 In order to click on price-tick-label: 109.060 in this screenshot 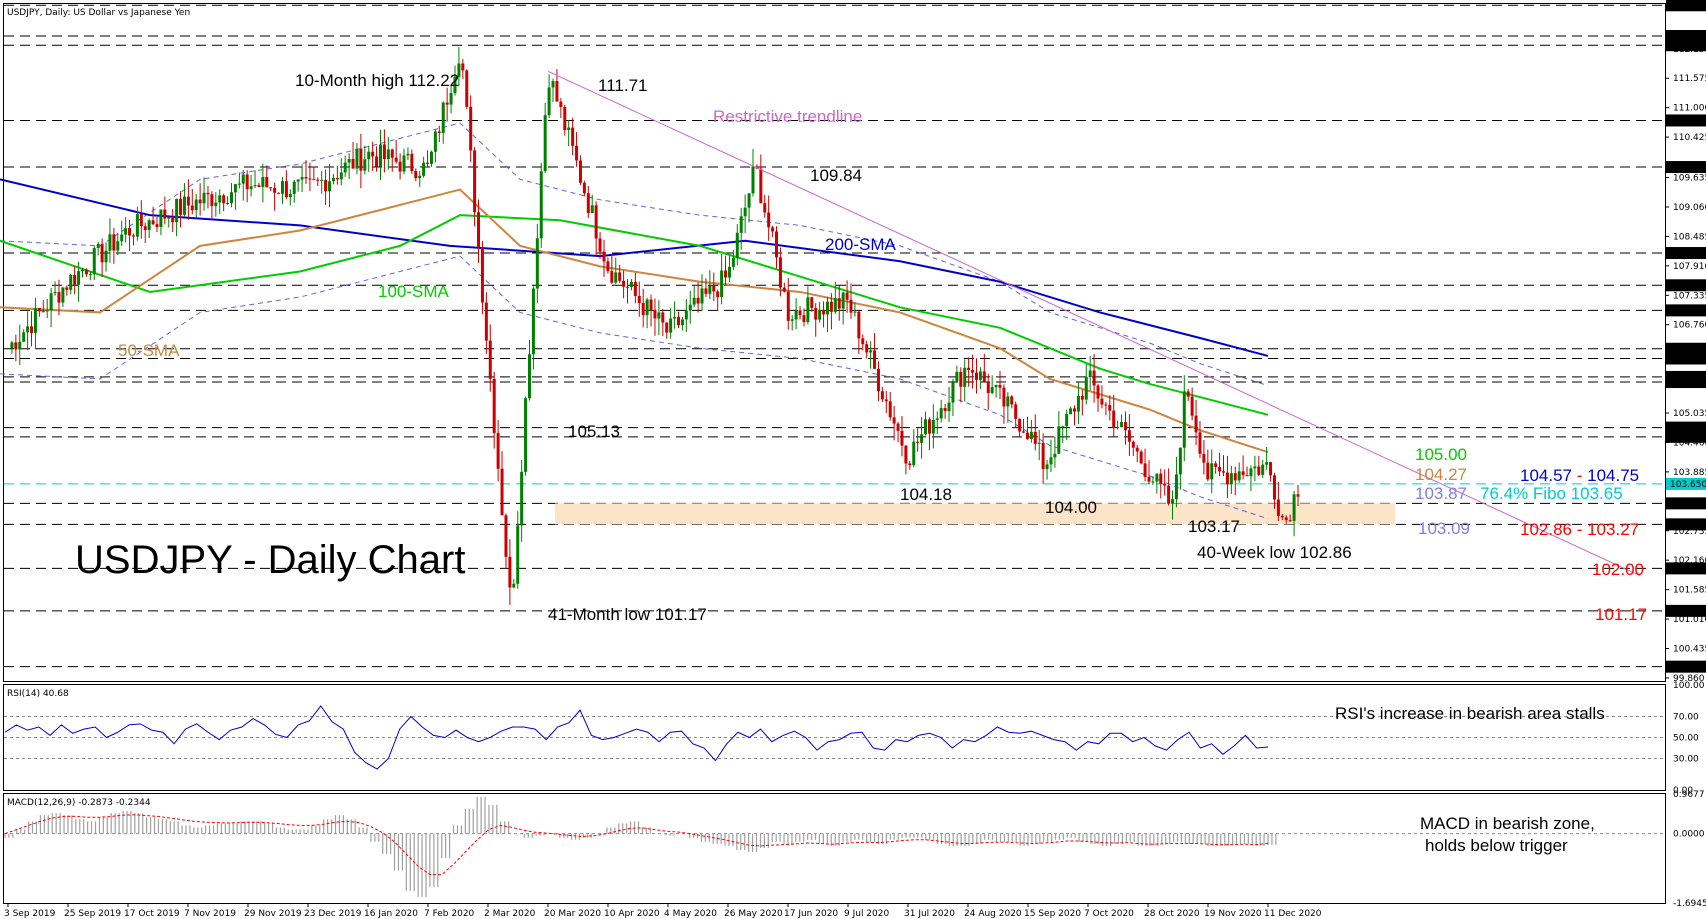, I will do `click(1689, 208)`.